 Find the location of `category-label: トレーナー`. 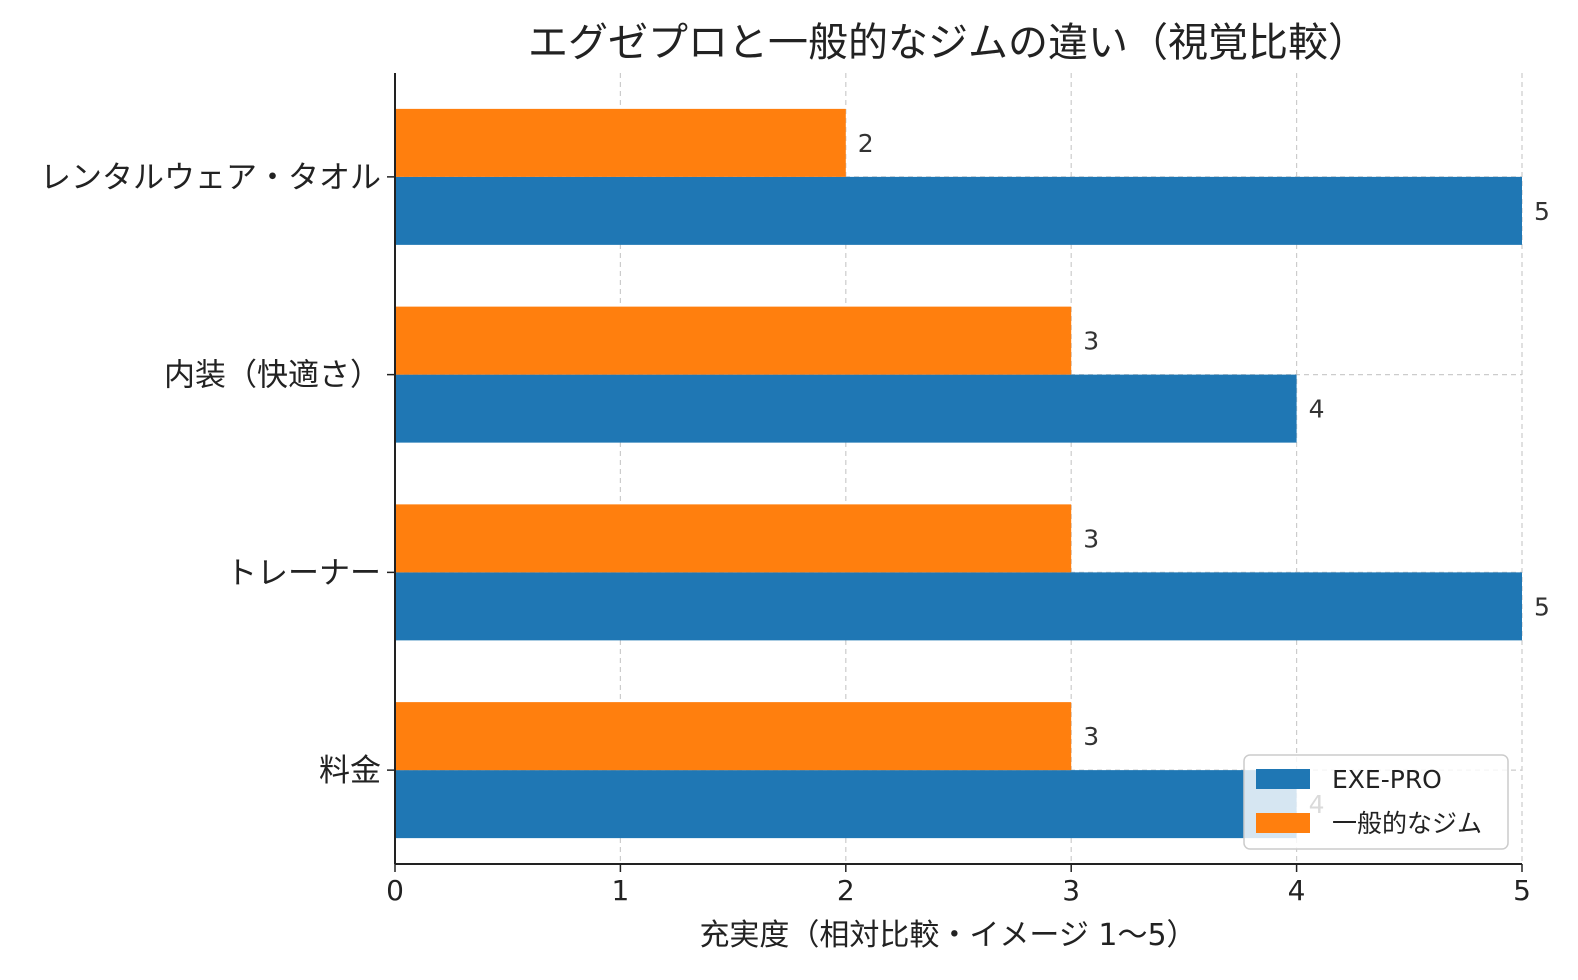

category-label: トレーナー is located at coordinates (303, 573).